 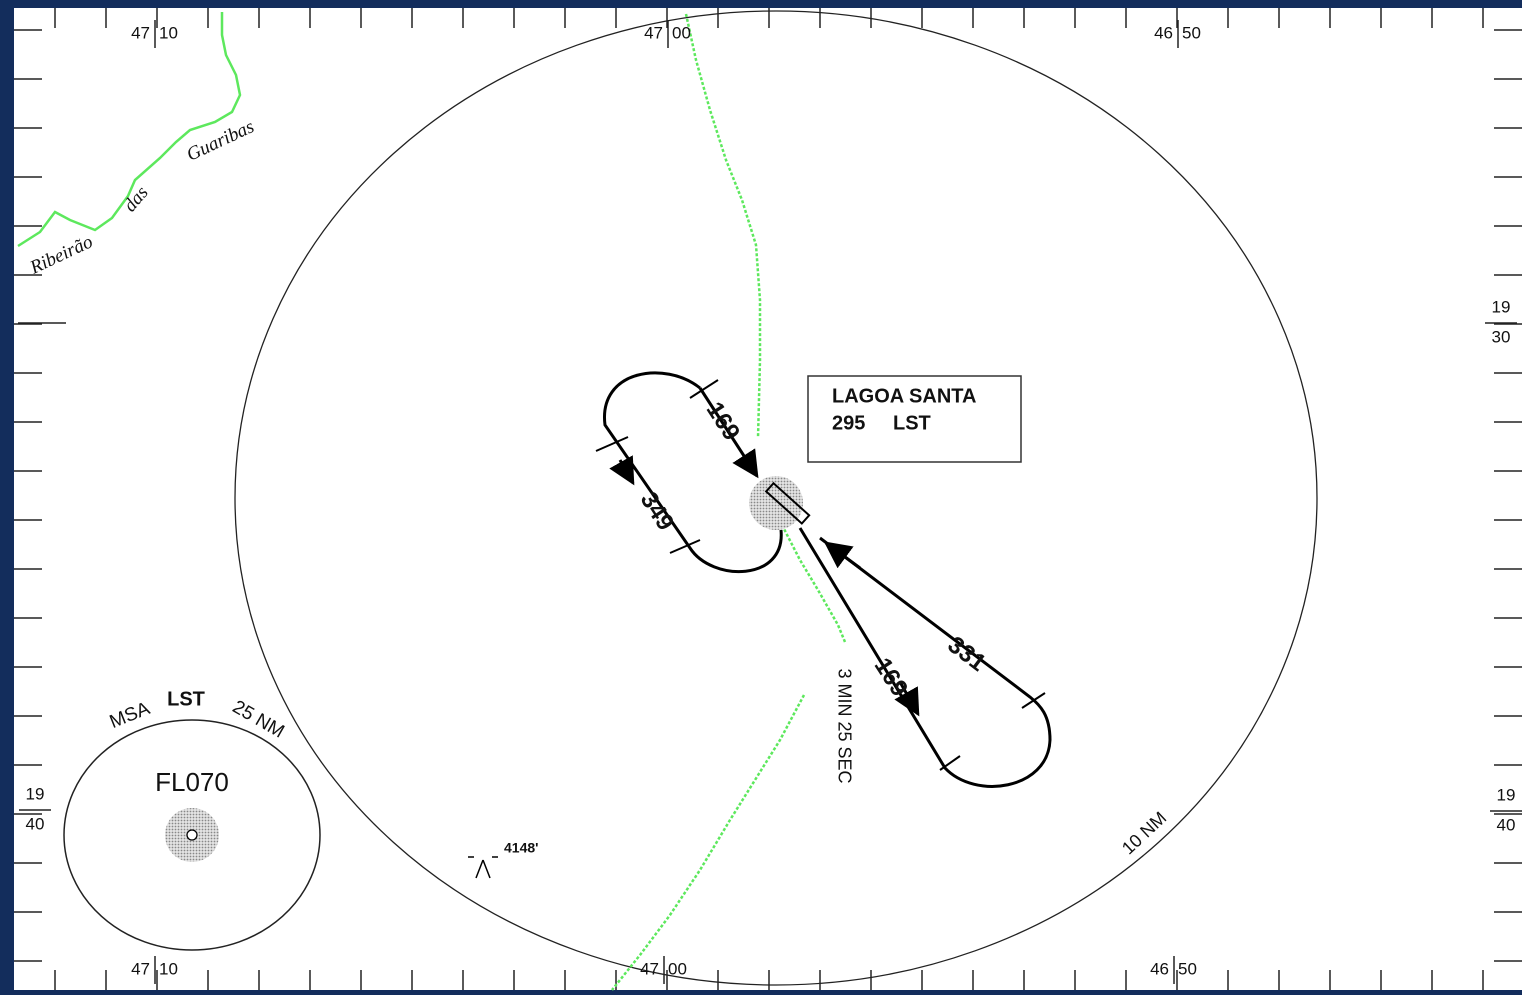 What do you see at coordinates (912, 423) in the screenshot?
I see `navaid-ident: LST` at bounding box center [912, 423].